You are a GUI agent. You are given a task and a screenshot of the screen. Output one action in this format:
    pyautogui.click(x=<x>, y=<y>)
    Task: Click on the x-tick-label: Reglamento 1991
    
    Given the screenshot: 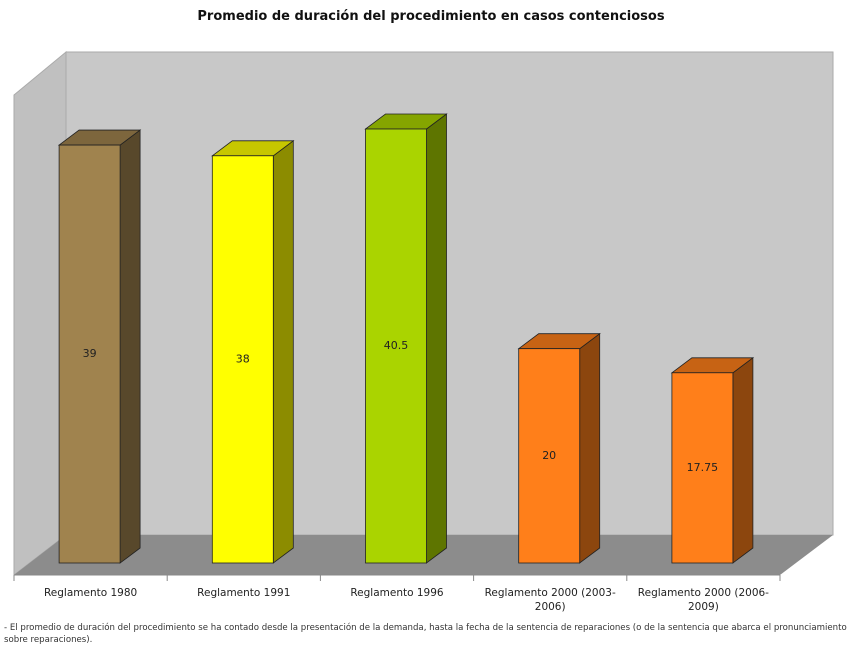 What is the action you would take?
    pyautogui.click(x=244, y=593)
    